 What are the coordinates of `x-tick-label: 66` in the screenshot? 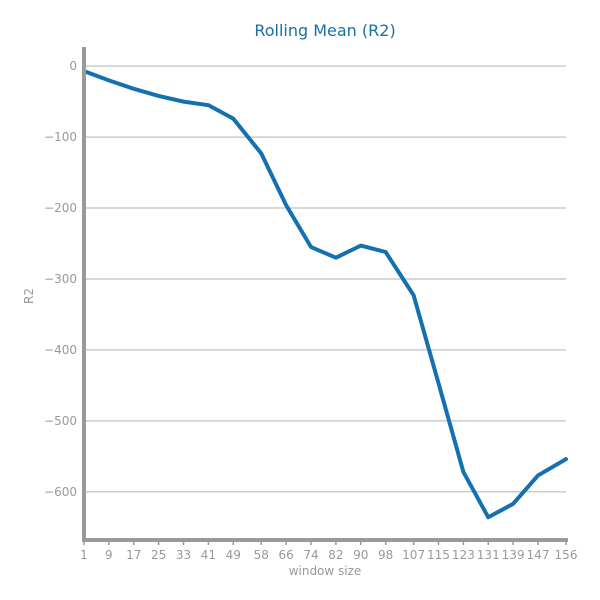 It's located at (285, 555).